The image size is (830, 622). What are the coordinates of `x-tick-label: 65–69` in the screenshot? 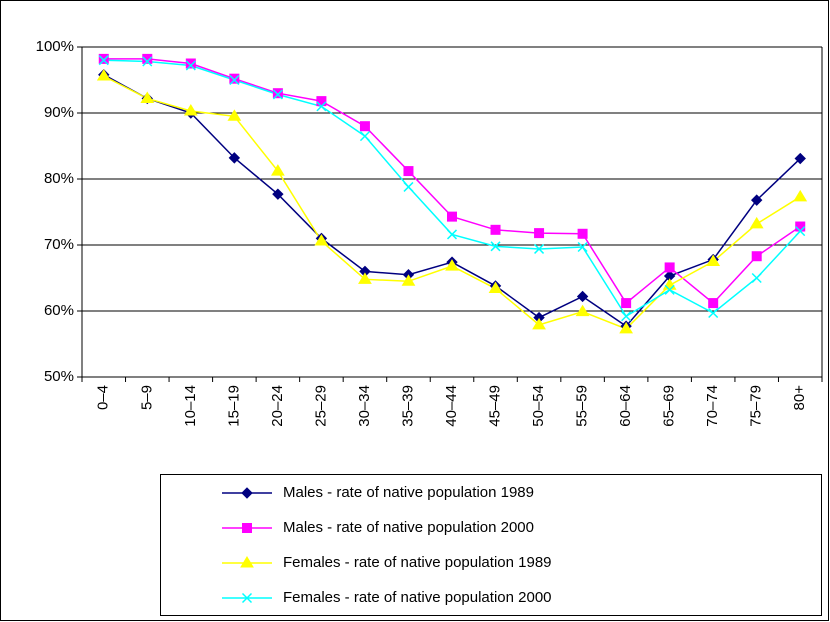 It's located at (669, 406).